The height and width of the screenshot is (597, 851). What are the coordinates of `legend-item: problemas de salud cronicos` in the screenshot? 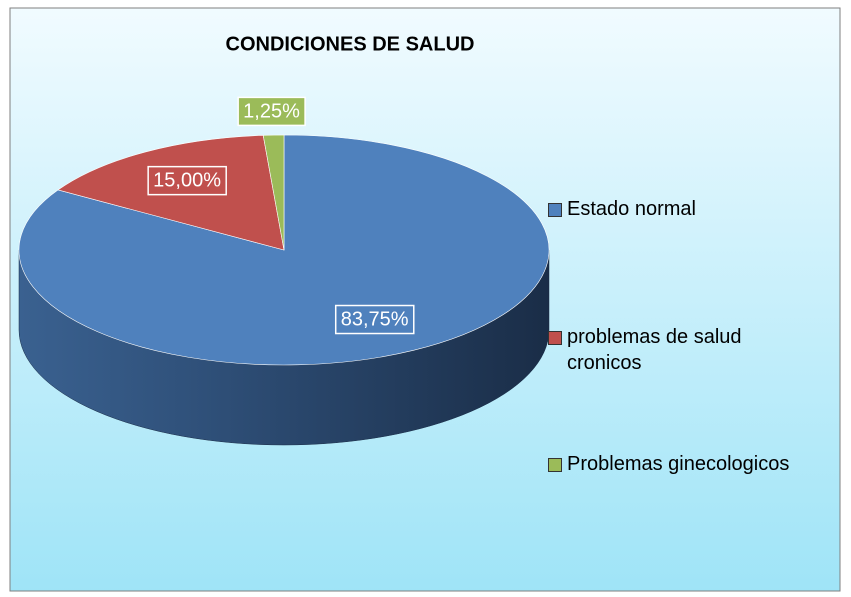 It's located at (673, 350).